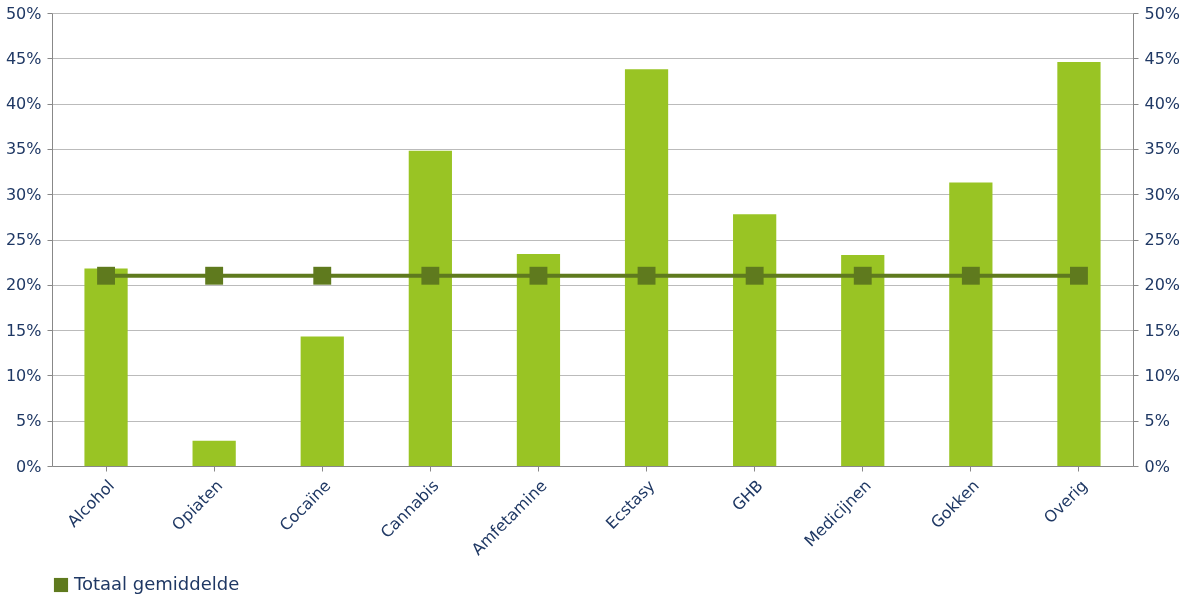  I want to click on y2-tick-label: 10%, so click(1162, 375).